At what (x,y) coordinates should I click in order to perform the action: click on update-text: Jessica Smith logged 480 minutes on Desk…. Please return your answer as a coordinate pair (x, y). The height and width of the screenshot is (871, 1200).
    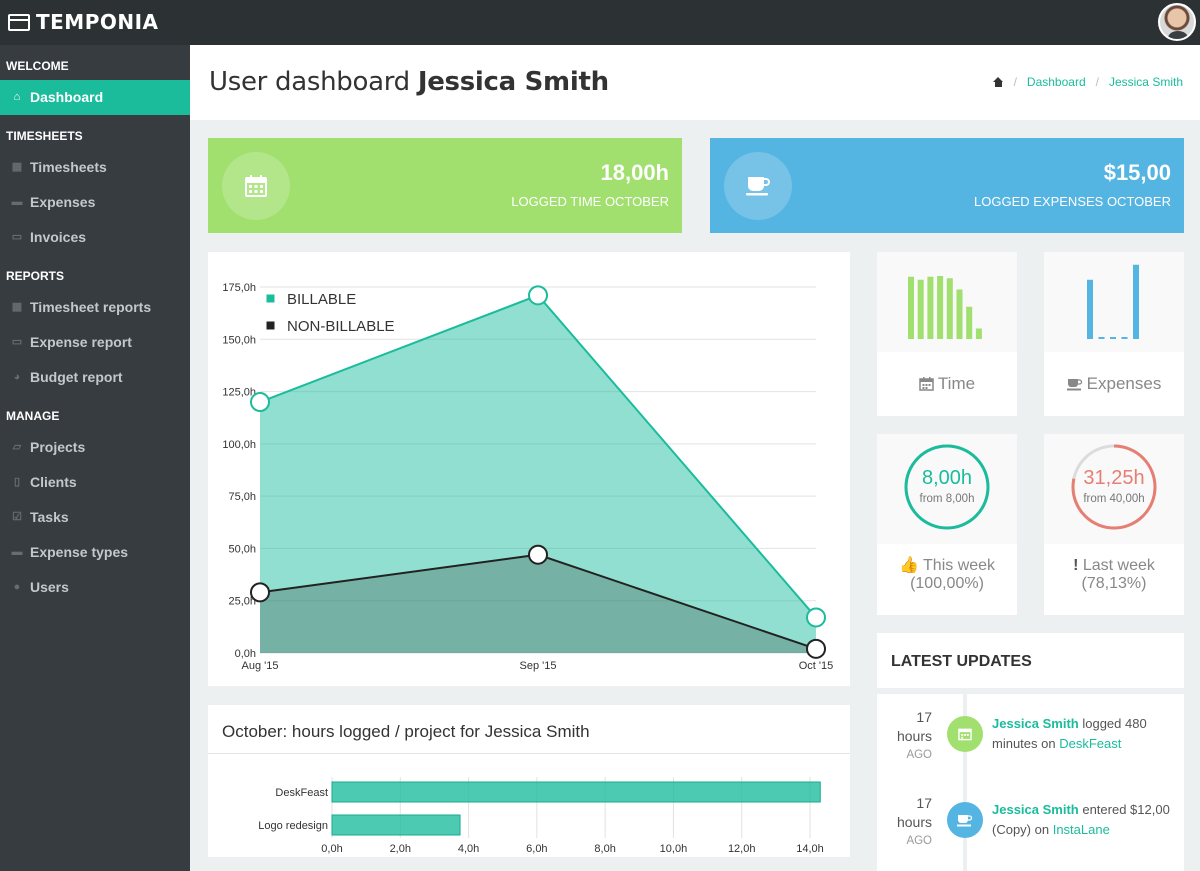
    Looking at the image, I should click on (1069, 733).